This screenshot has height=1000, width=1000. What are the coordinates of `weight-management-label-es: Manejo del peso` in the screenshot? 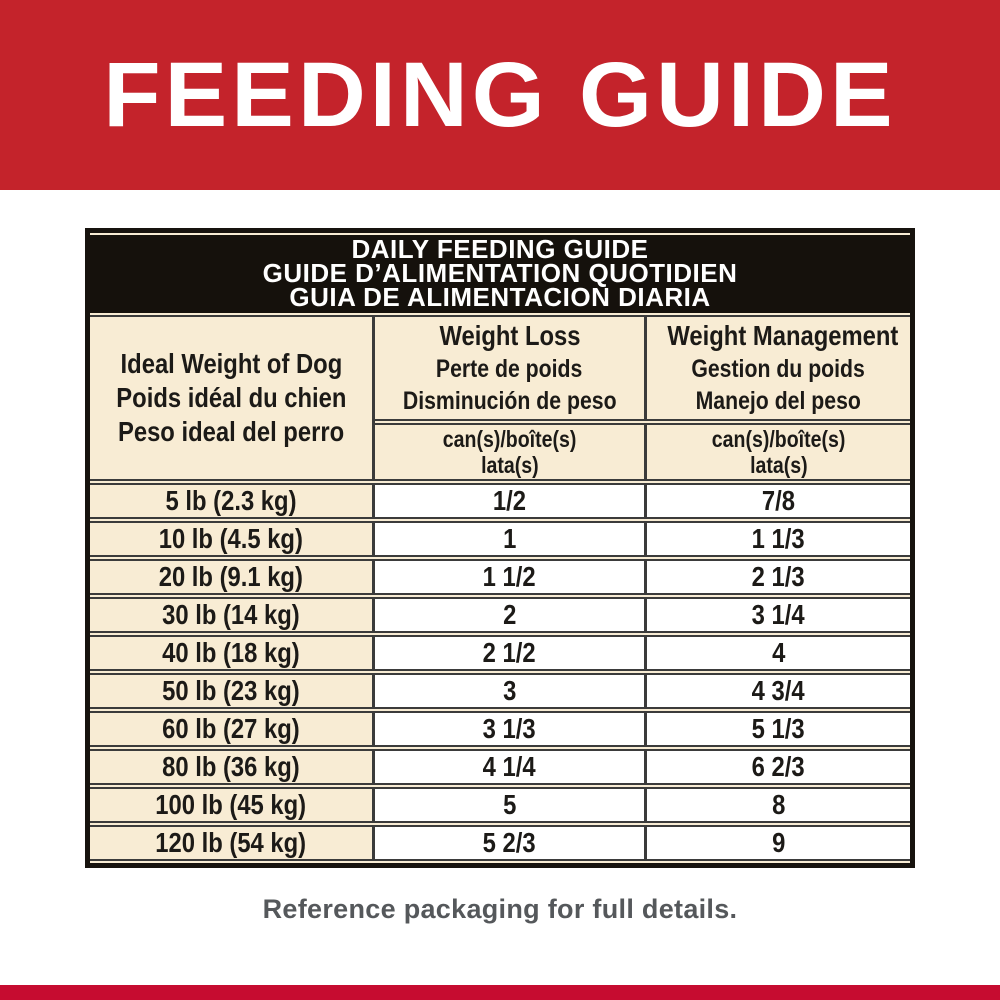 It's located at (778, 401).